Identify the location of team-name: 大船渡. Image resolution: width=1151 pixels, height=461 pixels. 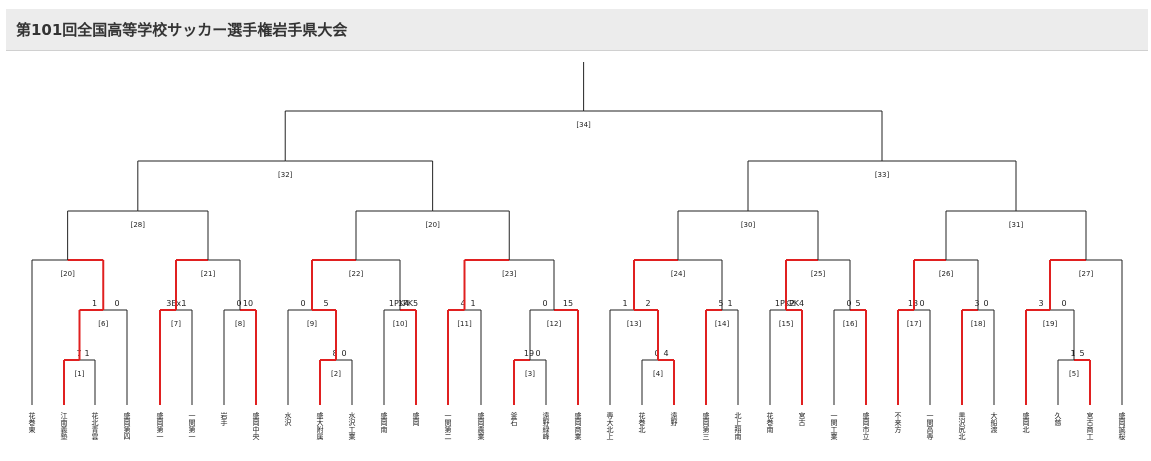
(994, 422).